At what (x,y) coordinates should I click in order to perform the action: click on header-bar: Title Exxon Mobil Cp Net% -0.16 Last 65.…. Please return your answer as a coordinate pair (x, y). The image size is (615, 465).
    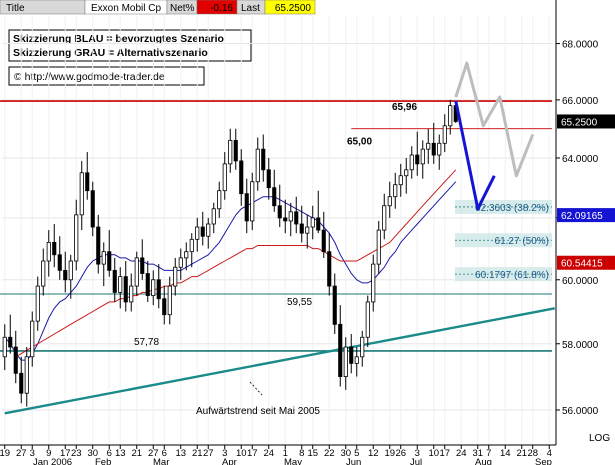
    Looking at the image, I should click on (158, 7).